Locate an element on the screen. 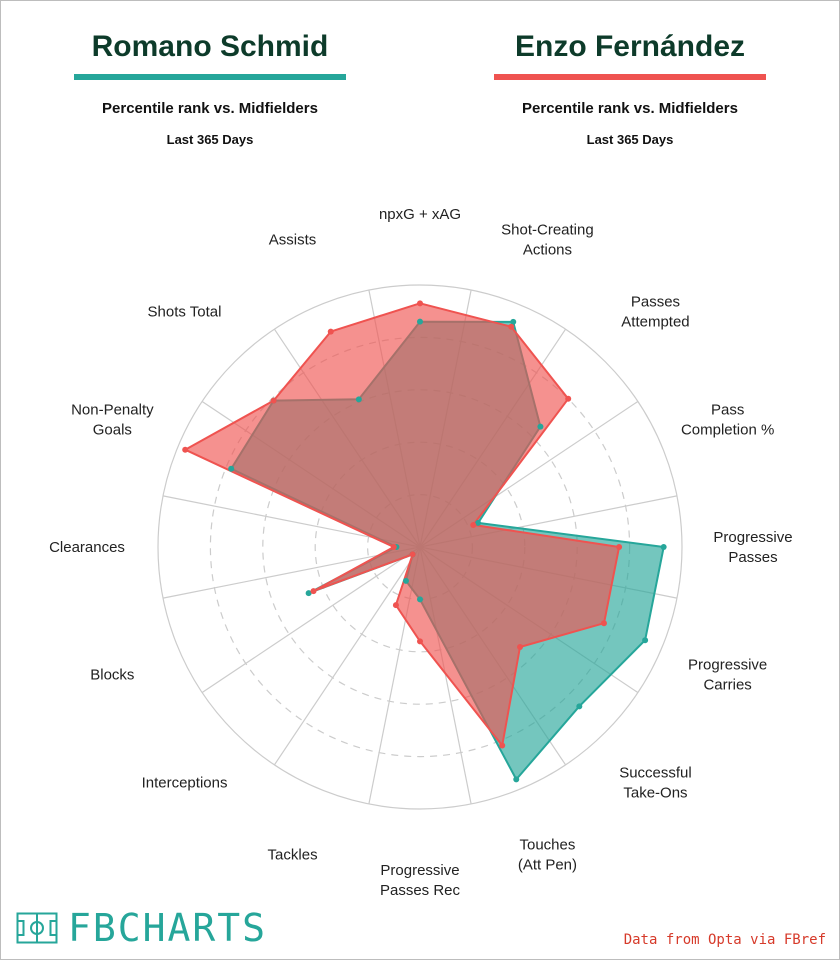 The width and height of the screenshot is (840, 960). pitch-icon is located at coordinates (37, 928).